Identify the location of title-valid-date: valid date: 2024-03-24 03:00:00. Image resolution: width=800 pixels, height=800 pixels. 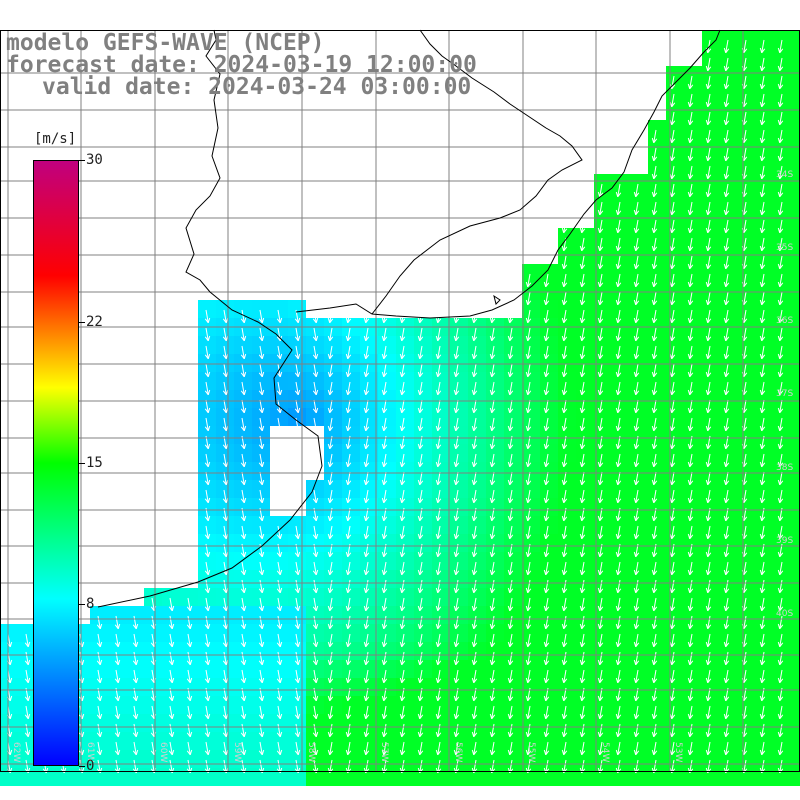
(257, 87).